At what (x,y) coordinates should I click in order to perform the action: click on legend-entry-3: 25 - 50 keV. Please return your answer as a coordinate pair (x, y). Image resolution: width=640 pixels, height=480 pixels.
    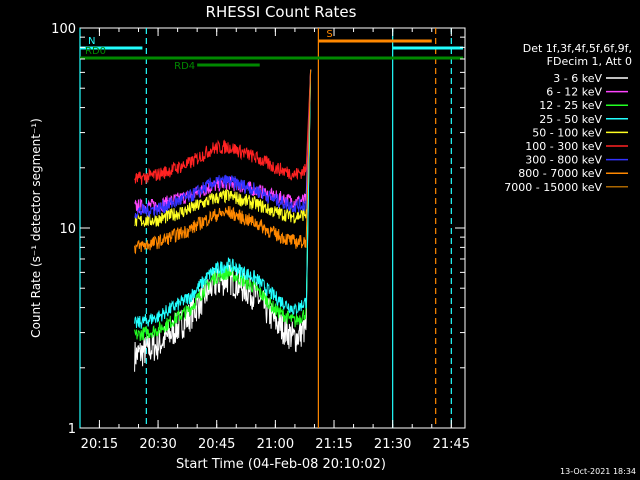
    Looking at the image, I should click on (570, 119).